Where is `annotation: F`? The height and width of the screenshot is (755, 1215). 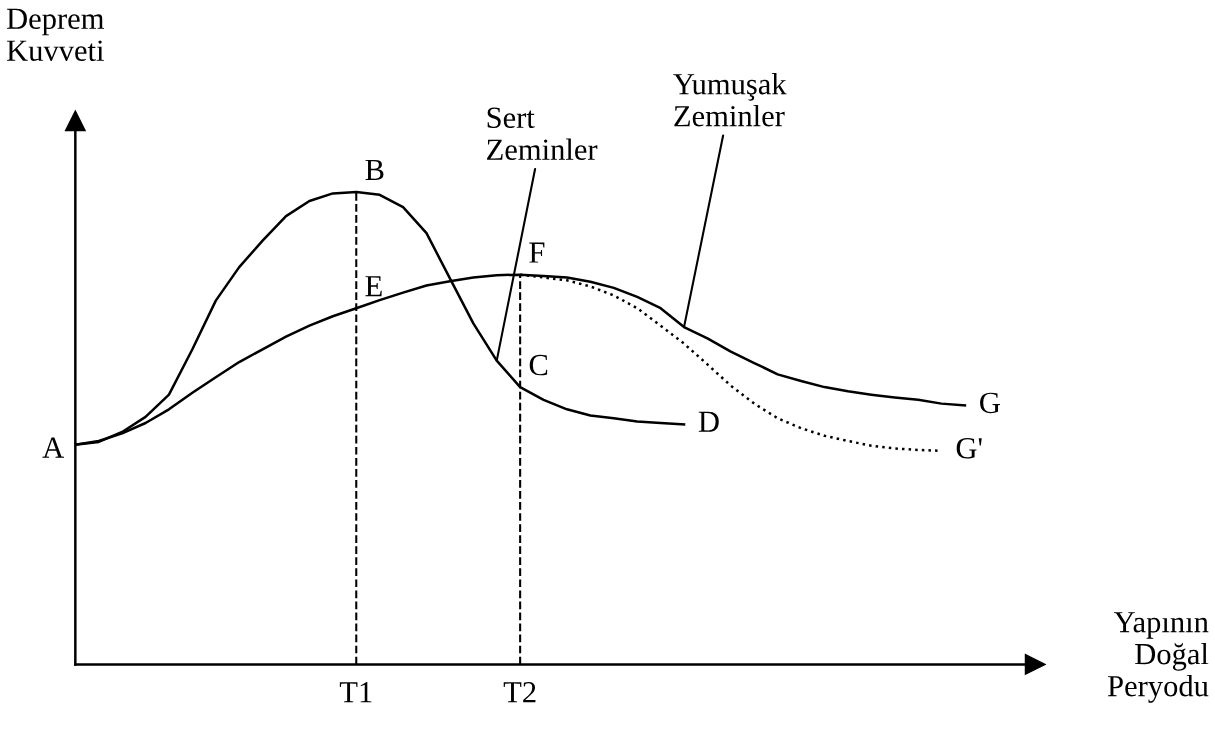
annotation: F is located at coordinates (537, 252).